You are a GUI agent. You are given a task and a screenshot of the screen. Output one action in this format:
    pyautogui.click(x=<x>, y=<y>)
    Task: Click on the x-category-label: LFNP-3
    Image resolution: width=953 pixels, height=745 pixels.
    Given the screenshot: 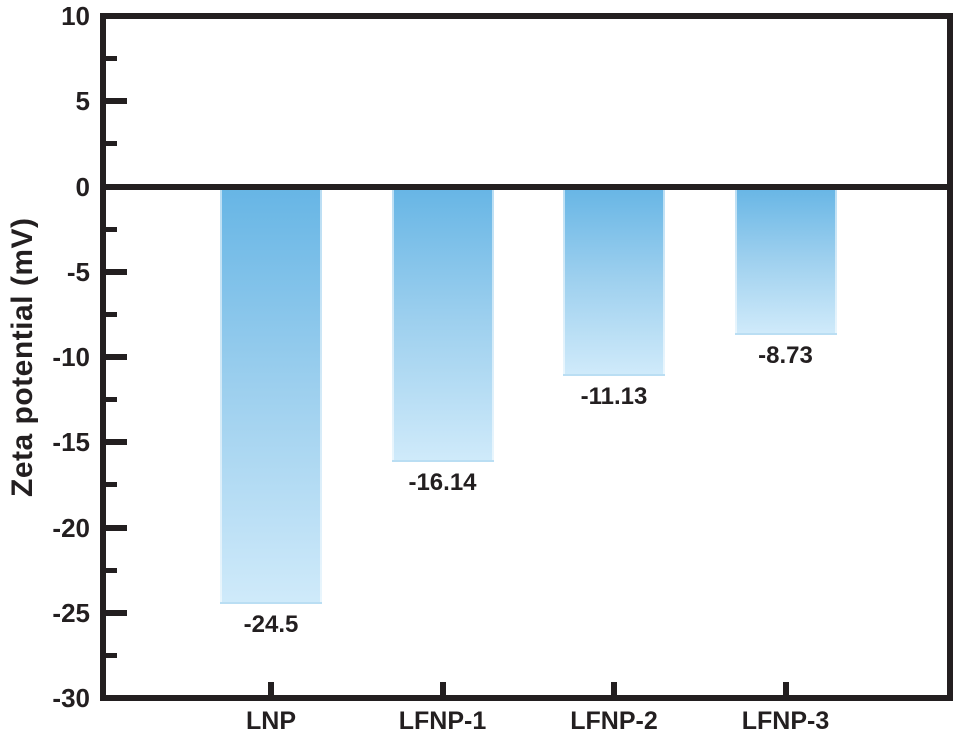 What is the action you would take?
    pyautogui.click(x=785, y=721)
    